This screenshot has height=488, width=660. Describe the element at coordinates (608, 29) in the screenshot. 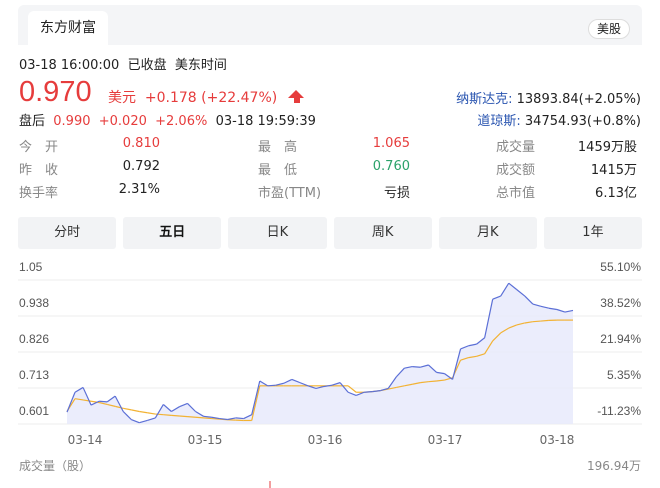

I see `market-badge: 美股` at that location.